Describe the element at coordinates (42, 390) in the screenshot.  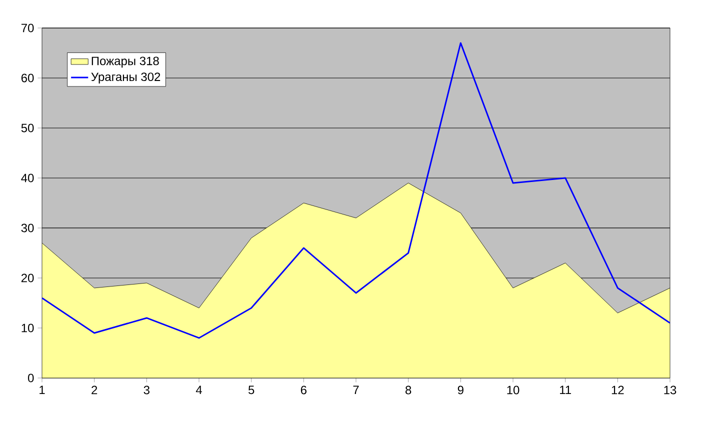
I see `x-tick-label: 1` at that location.